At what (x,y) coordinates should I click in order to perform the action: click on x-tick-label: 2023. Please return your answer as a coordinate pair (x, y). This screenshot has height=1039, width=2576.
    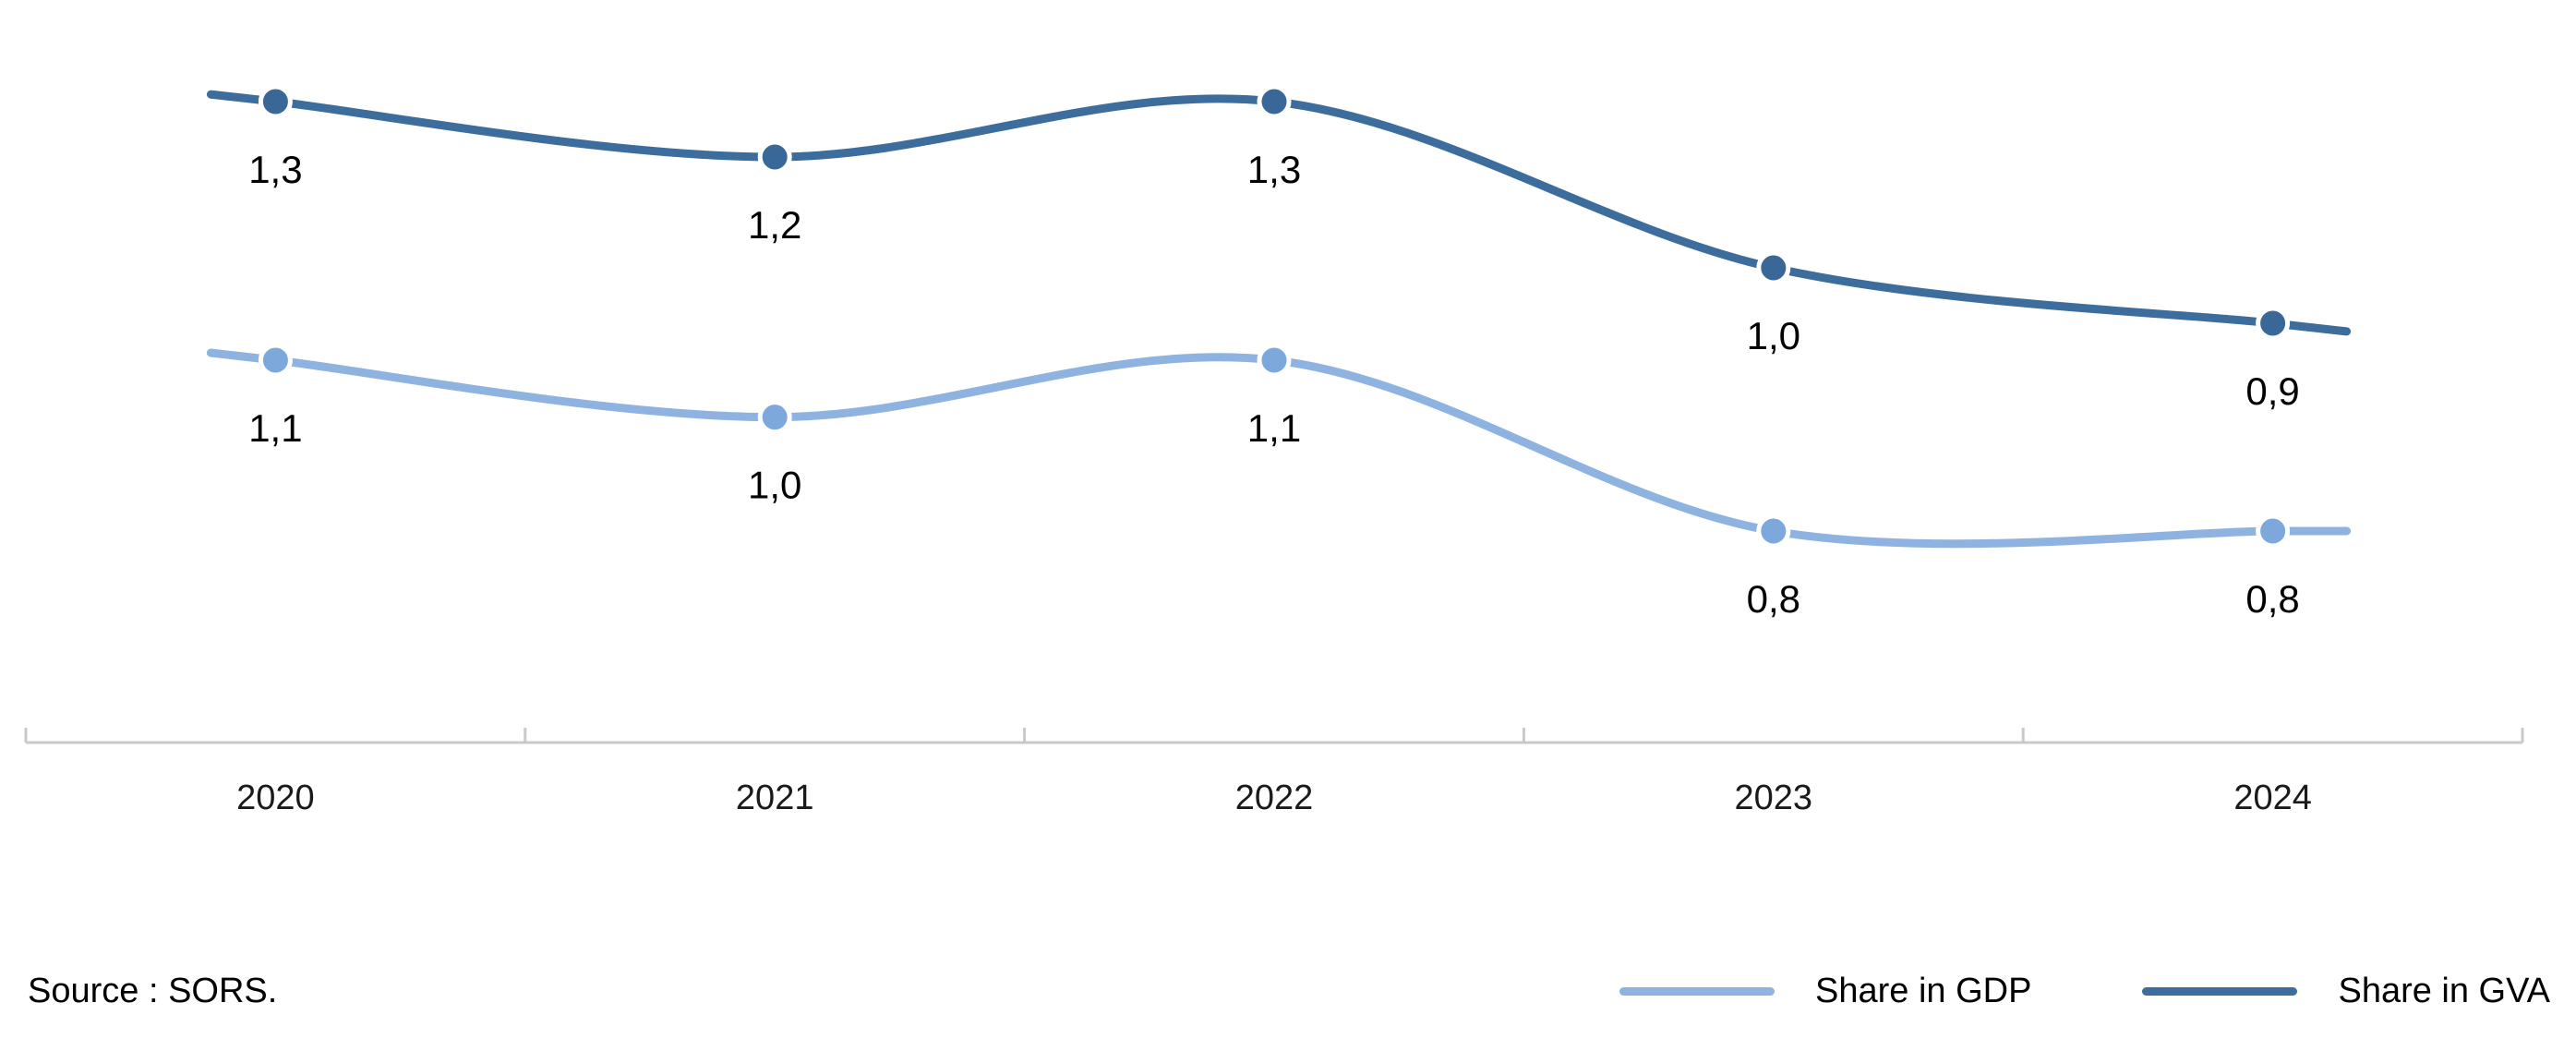
    Looking at the image, I should click on (1774, 798).